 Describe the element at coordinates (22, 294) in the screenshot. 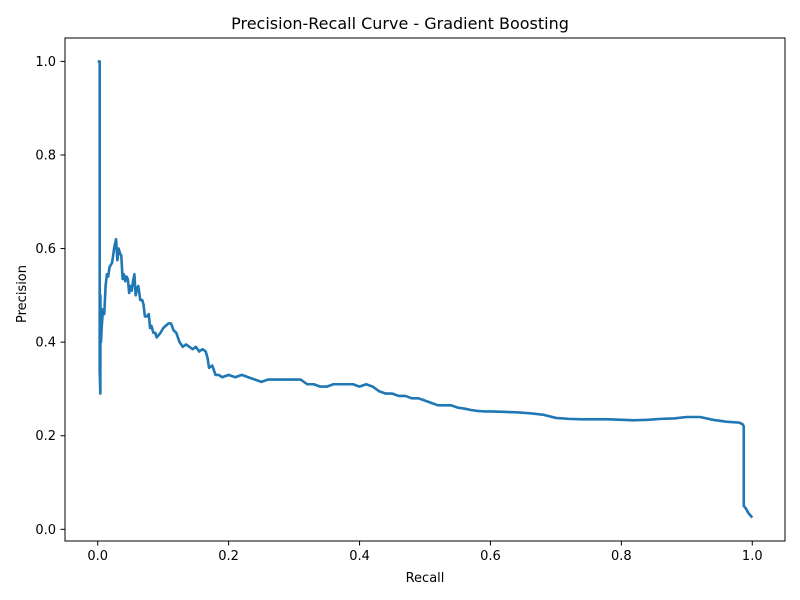

I see `y-axis-label: Precision` at that location.